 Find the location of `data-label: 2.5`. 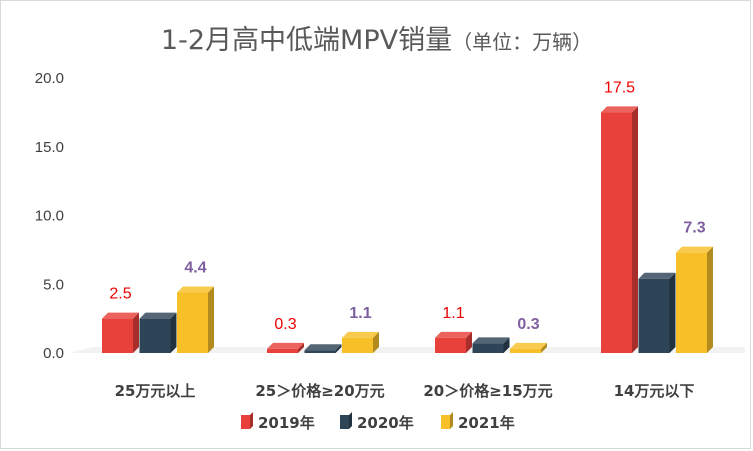

data-label: 2.5 is located at coordinates (120, 294).